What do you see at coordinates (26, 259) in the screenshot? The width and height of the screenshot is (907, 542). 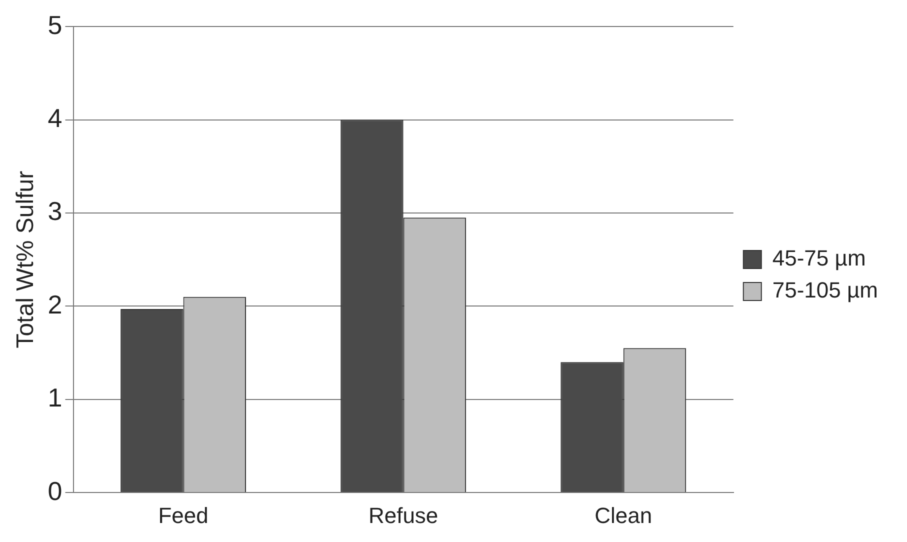 I see `y-axis-title: Total Wt% Sulfur` at bounding box center [26, 259].